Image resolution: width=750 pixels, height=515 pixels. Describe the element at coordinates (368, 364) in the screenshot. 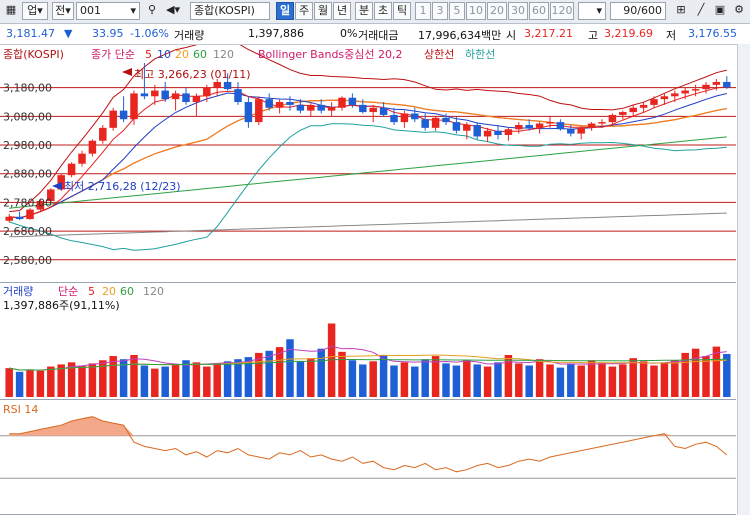

I see `volume-ma-60-line` at that location.